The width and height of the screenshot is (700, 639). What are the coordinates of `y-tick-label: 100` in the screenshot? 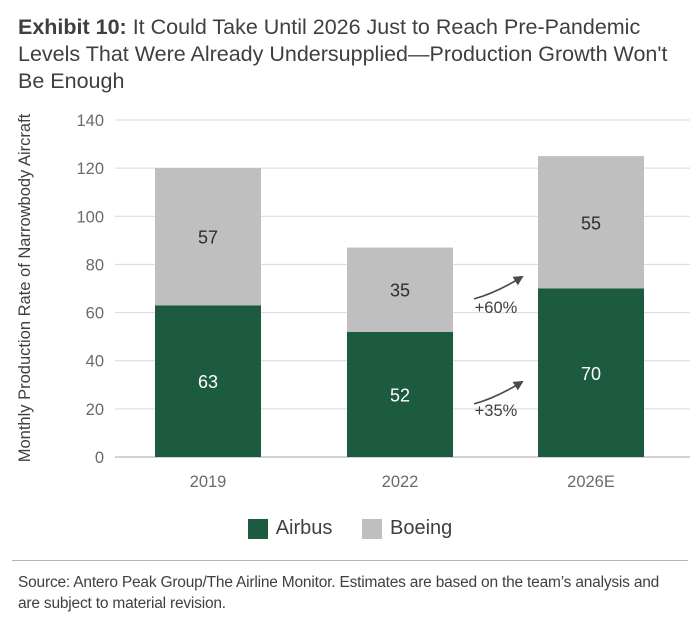 It's located at (90, 217).